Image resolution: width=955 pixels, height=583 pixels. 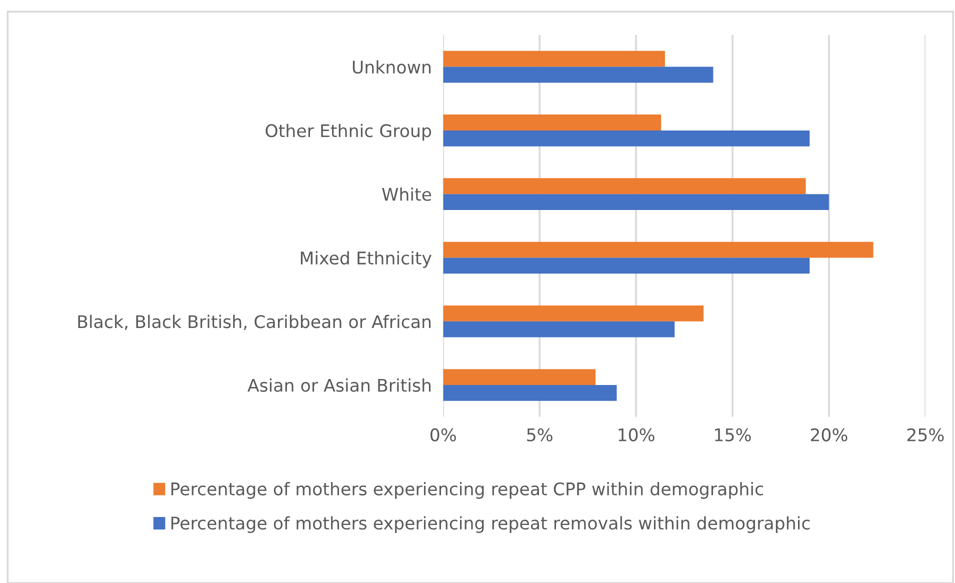 What do you see at coordinates (925, 435) in the screenshot?
I see `x-tick-label: 25%` at bounding box center [925, 435].